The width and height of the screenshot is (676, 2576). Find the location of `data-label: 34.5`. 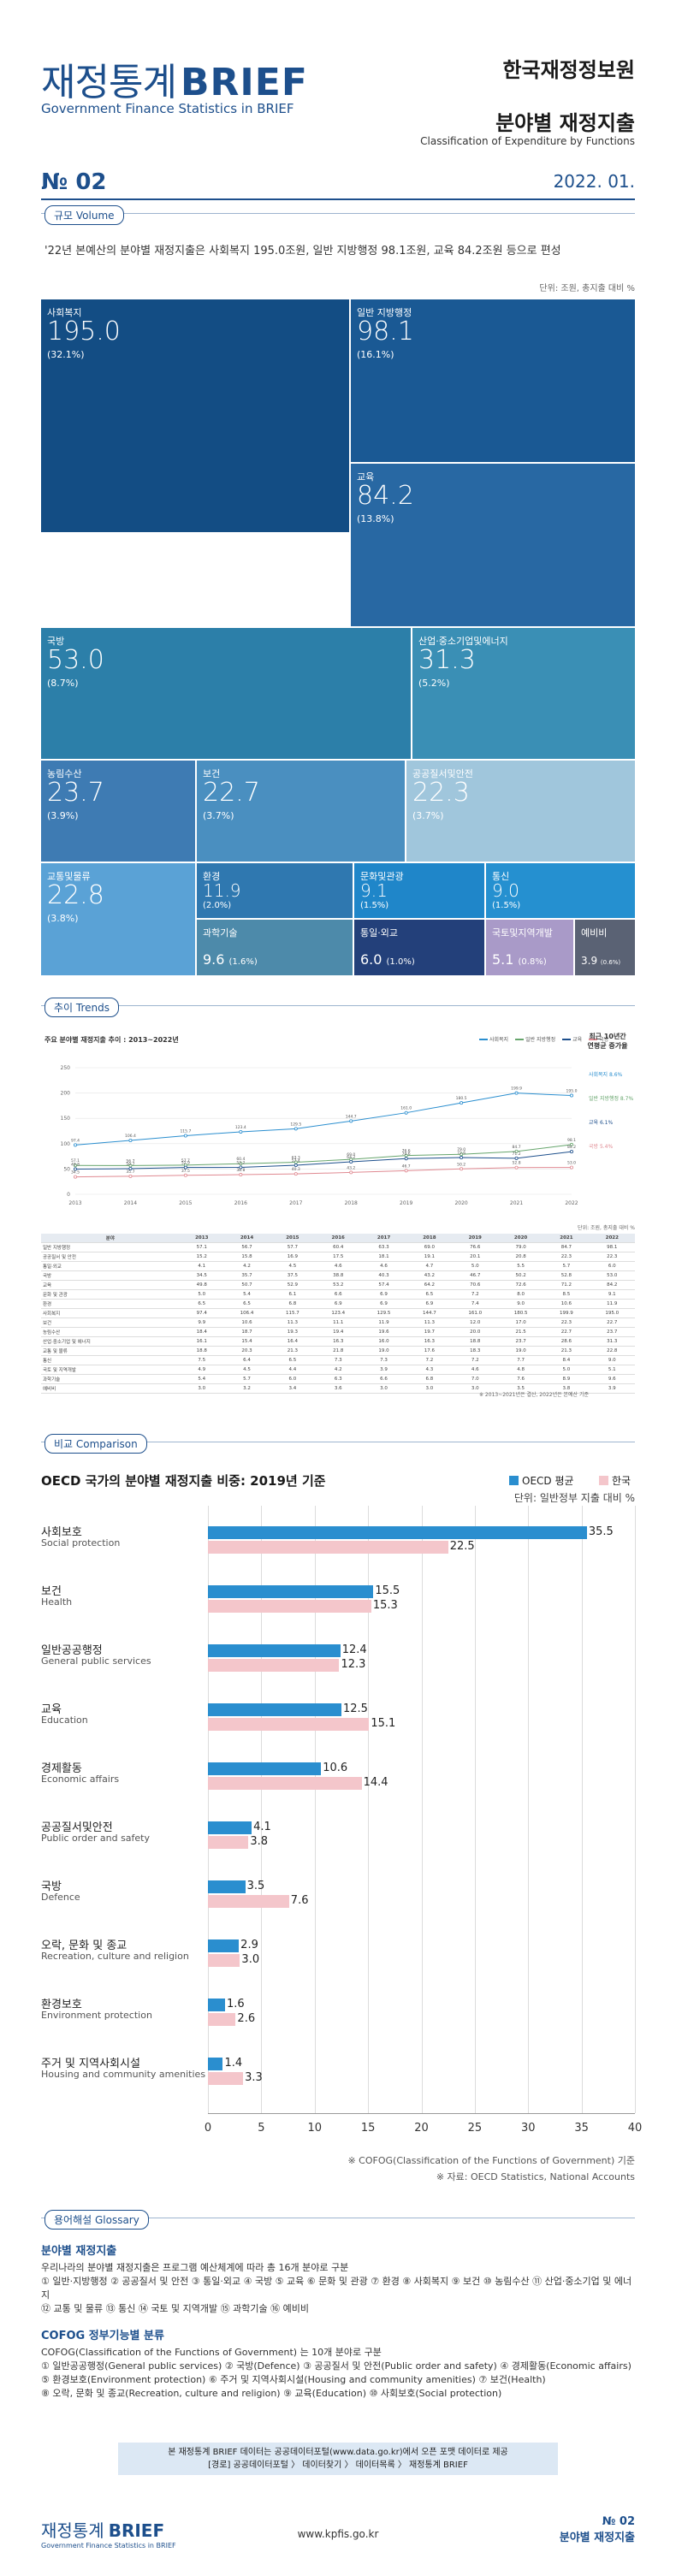

data-label: 34.5 is located at coordinates (76, 1172).